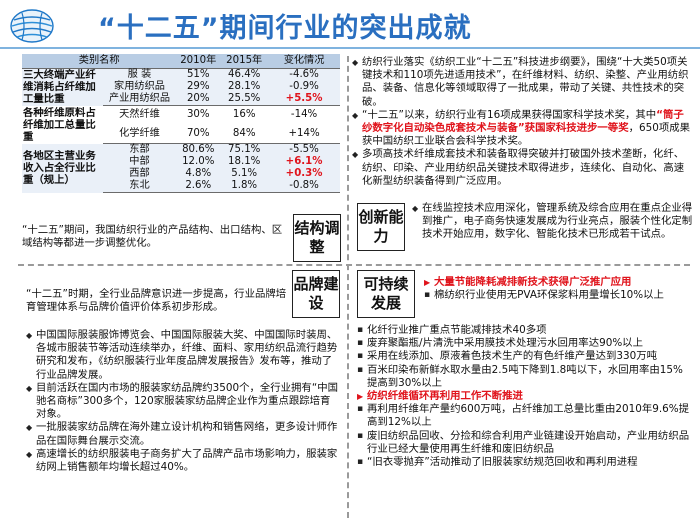 Image resolution: width=700 pixels, height=525 pixels. I want to click on bullet-text: “十二五”以来，纺织行业有16项成果获得国家科学技术奖，其中, so click(509, 114).